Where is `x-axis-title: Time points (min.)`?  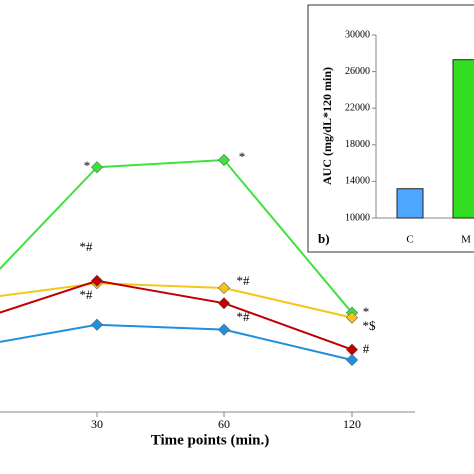 x-axis-title: Time points (min.) is located at coordinates (210, 440).